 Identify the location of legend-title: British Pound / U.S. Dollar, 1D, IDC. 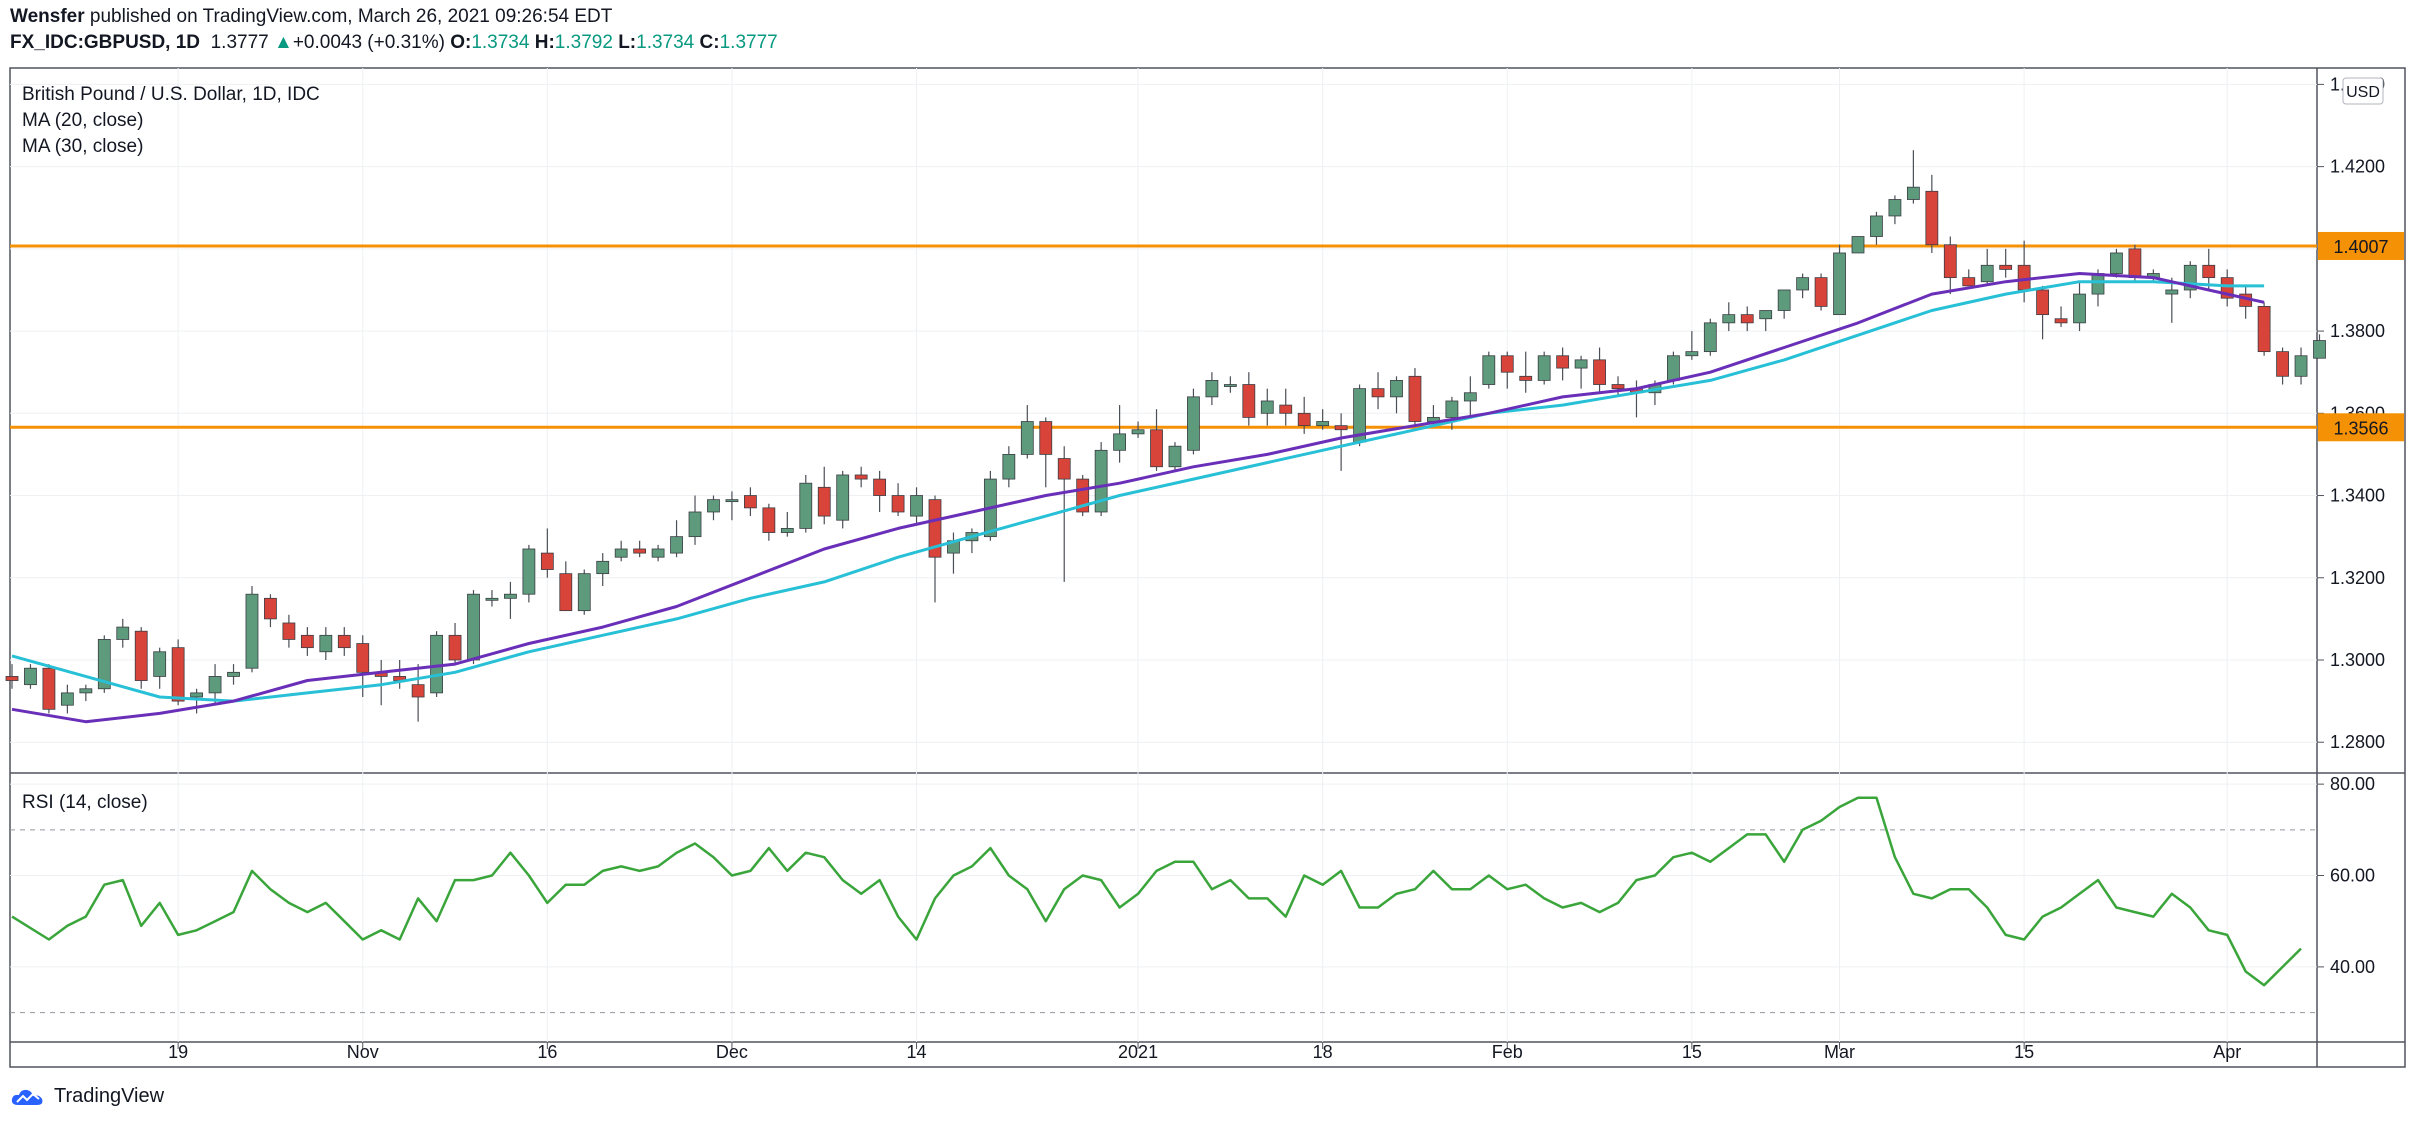
(171, 94).